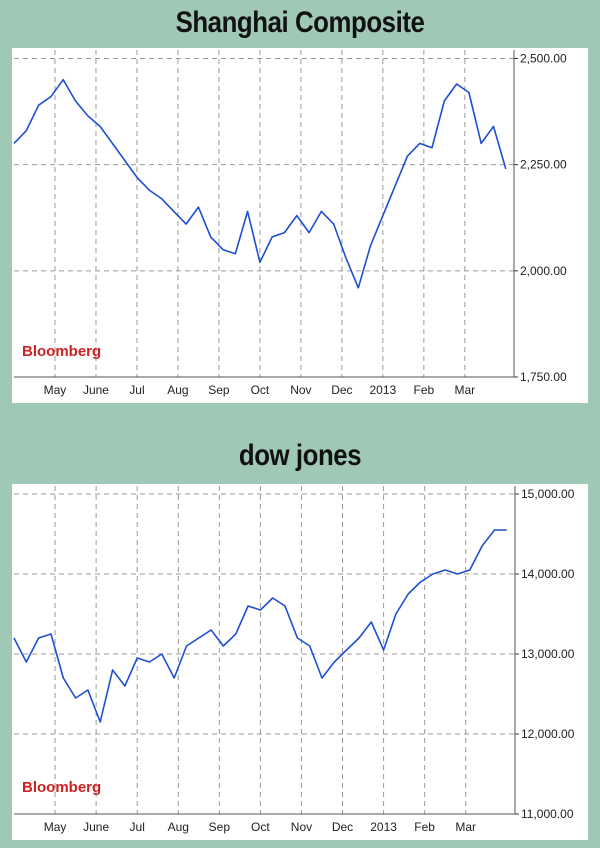 Image resolution: width=600 pixels, height=848 pixels. I want to click on y-tick-label: 13,000.00, so click(548, 654).